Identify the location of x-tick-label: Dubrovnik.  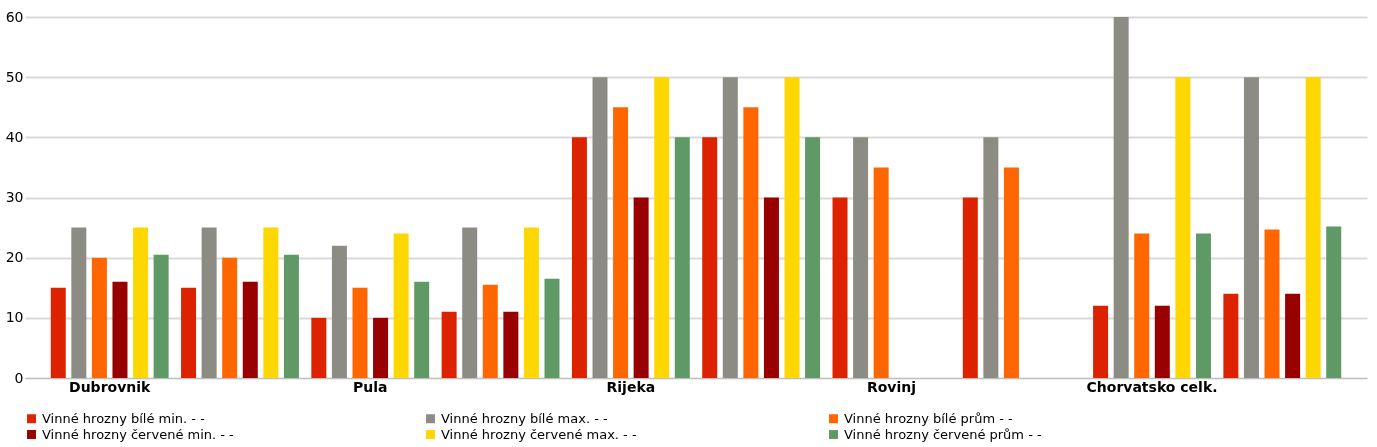
(110, 386).